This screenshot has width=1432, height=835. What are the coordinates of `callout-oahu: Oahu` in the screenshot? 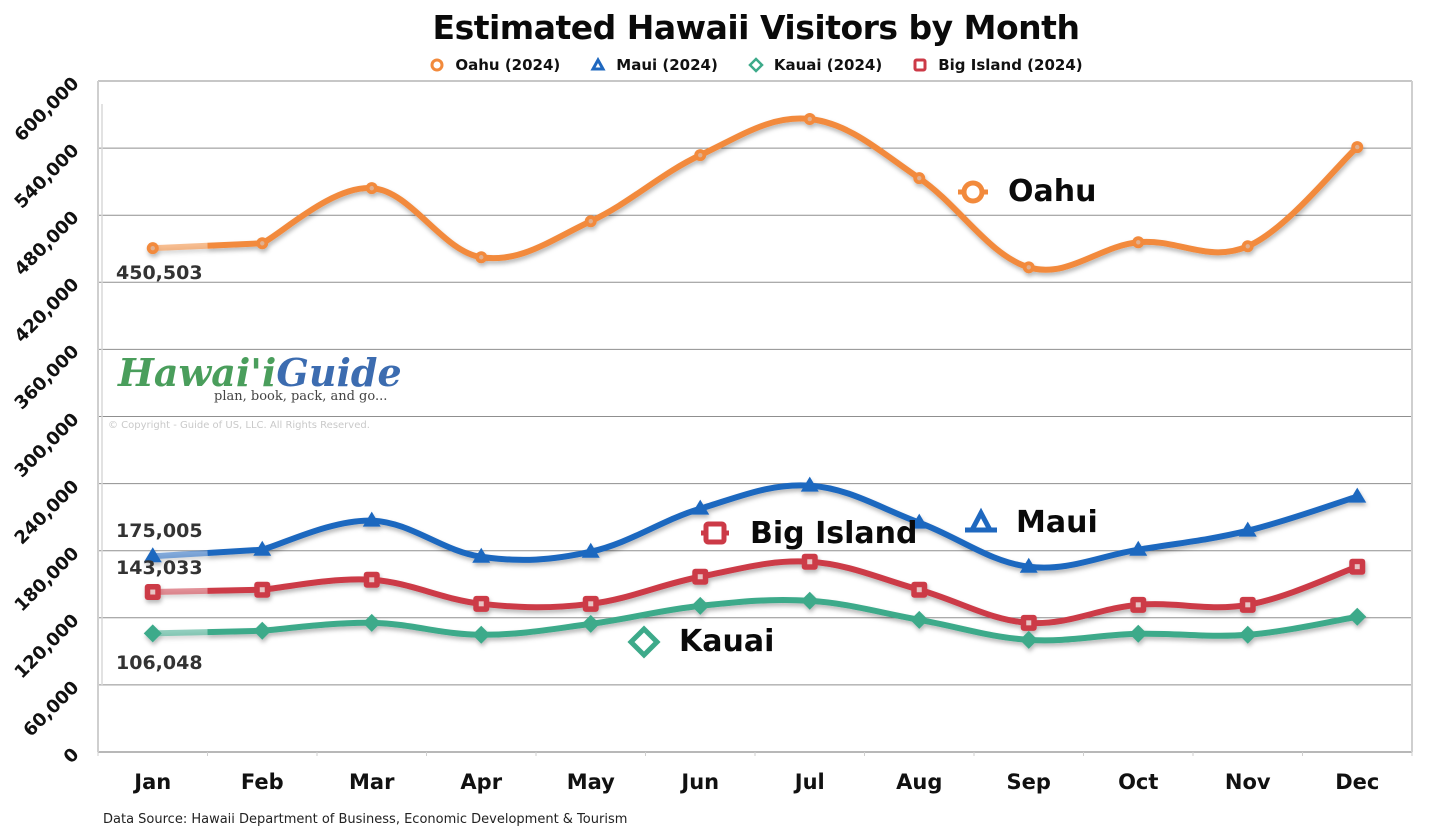 It's located at (1026, 191).